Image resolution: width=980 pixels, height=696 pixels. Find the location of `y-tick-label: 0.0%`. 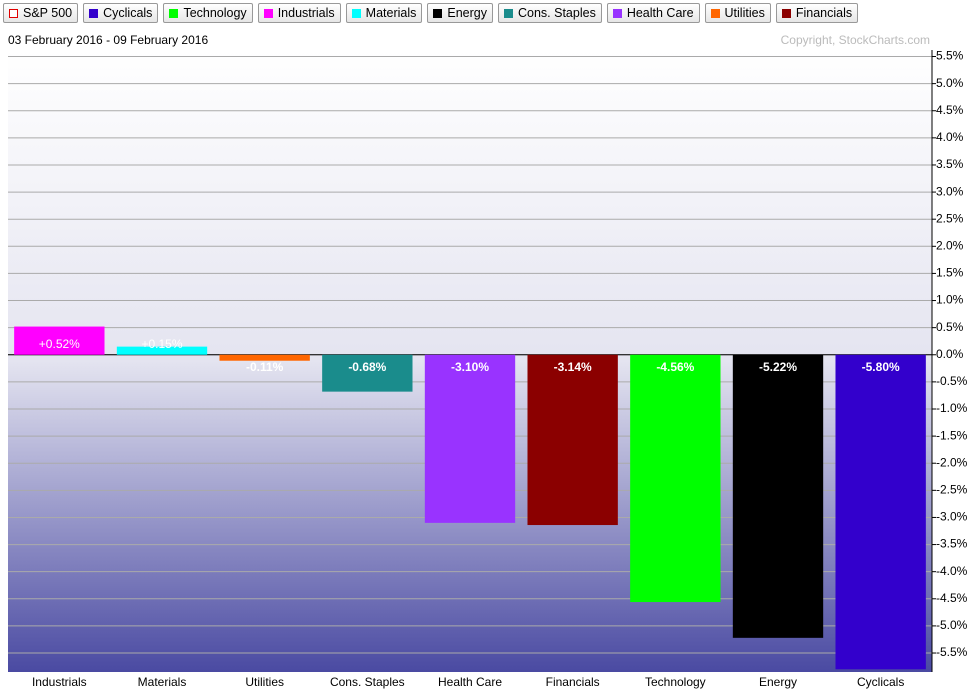

y-tick-label: 0.0% is located at coordinates (950, 354).